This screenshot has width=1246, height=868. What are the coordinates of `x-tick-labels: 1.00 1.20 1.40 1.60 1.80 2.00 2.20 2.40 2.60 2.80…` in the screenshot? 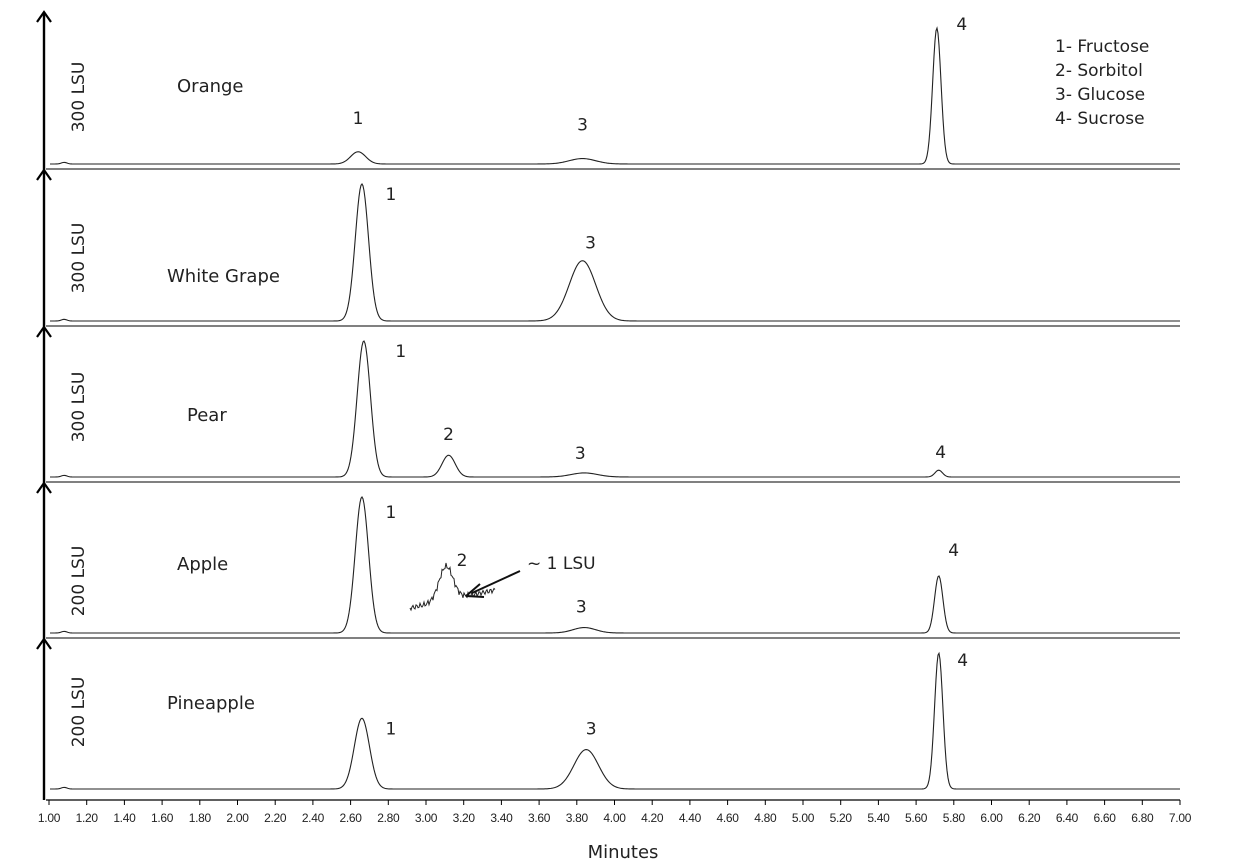 It's located at (615, 818).